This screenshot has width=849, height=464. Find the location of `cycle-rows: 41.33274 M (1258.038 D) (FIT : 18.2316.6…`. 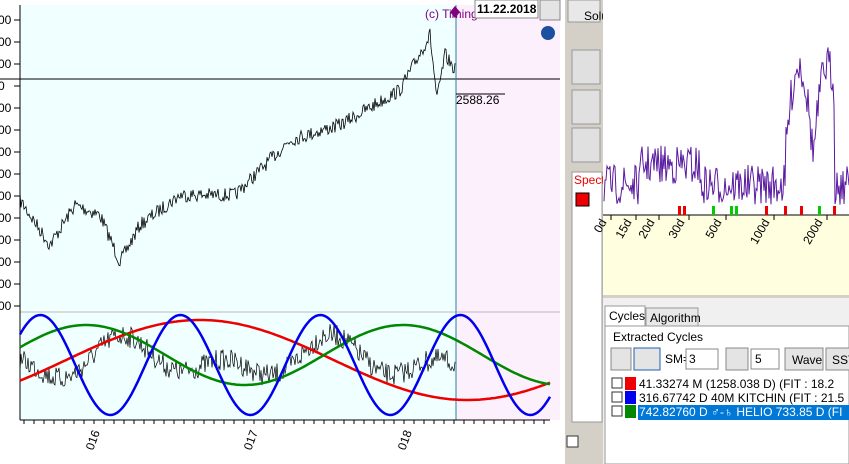

cycle-rows: 41.33274 M (1258.038 D) (FIT : 18.2316.6… is located at coordinates (728, 398).